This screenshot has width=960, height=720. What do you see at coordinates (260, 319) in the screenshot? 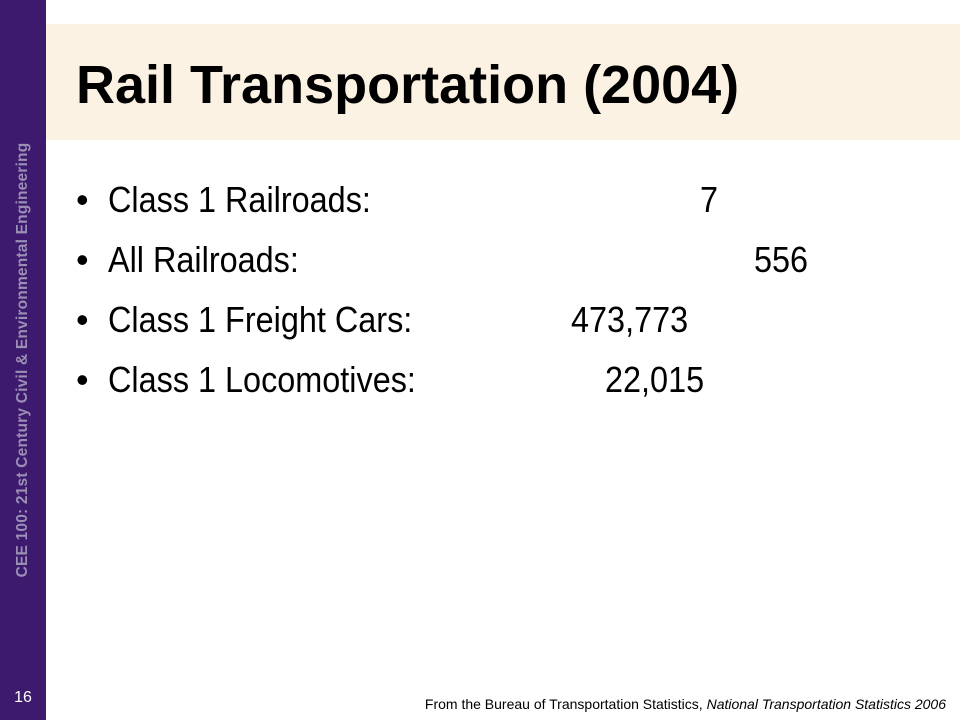
I see `bullet-label: Class 1 Freight Cars:` at bounding box center [260, 319].